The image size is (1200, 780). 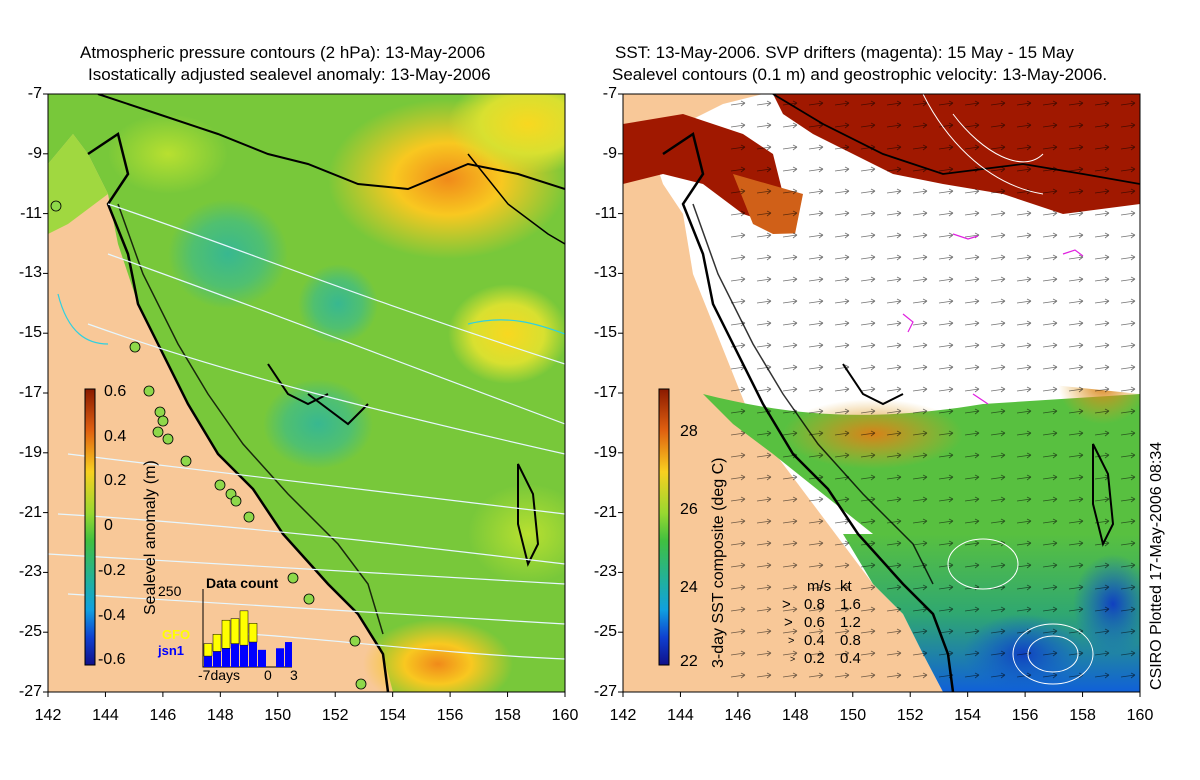 I want to click on velocity-legend-ms: 0.4, so click(x=814, y=640).